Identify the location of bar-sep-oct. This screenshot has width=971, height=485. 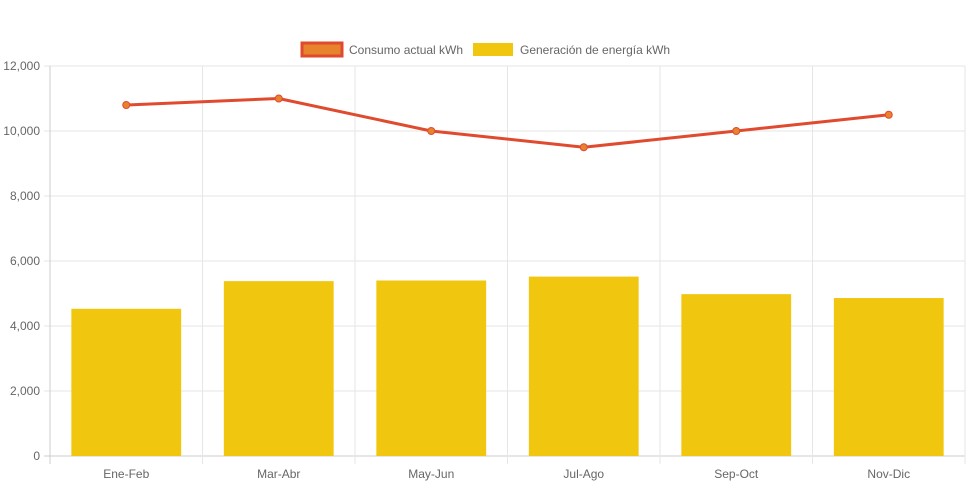
(736, 375).